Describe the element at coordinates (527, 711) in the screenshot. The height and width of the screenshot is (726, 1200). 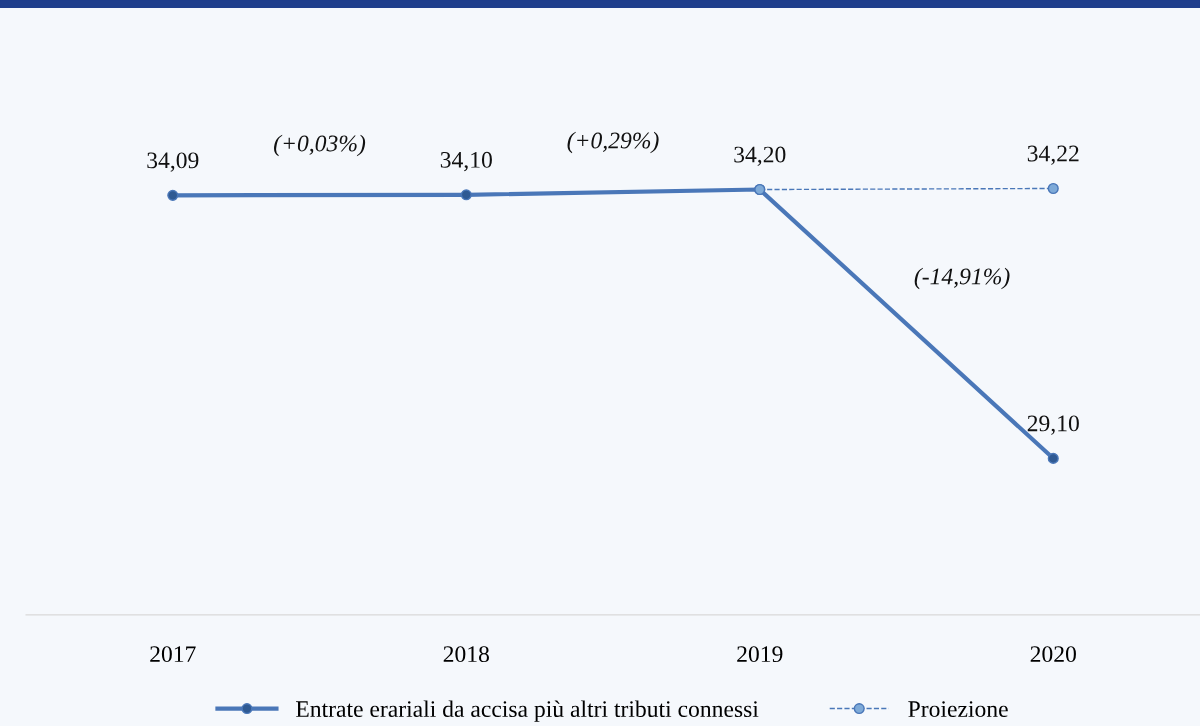
I see `legend-label: Entrate erariali da accisa più altri tributi connessi` at that location.